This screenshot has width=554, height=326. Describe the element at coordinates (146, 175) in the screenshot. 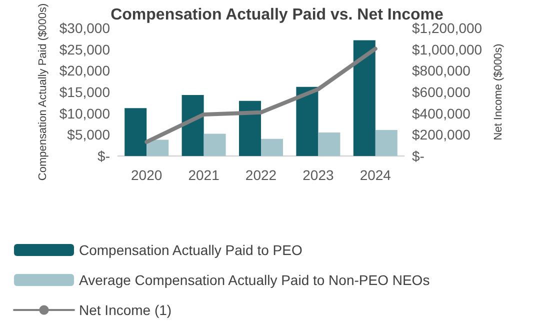

I see `x-tick-label: 2020` at that location.